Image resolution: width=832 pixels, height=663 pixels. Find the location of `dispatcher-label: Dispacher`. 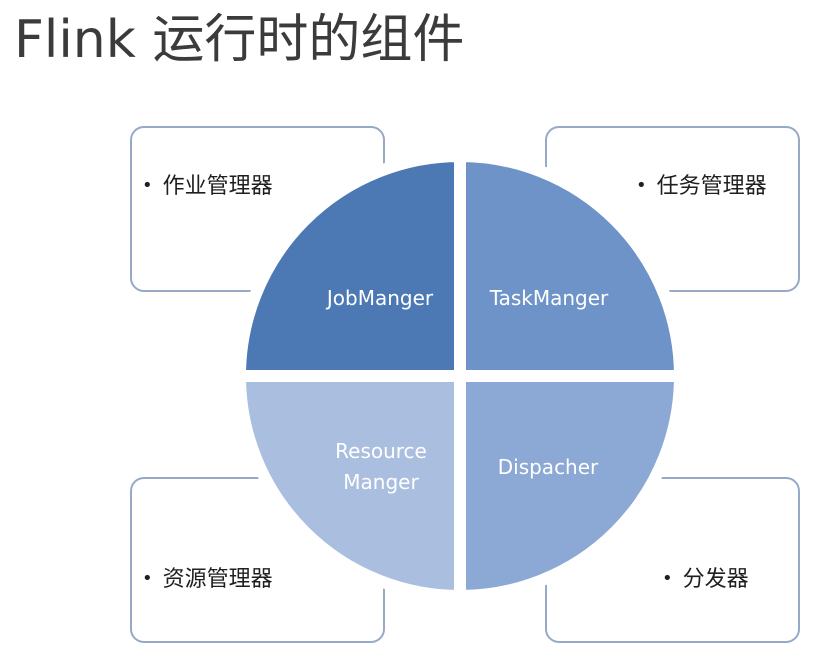

dispatcher-label: Dispacher is located at coordinates (548, 467).